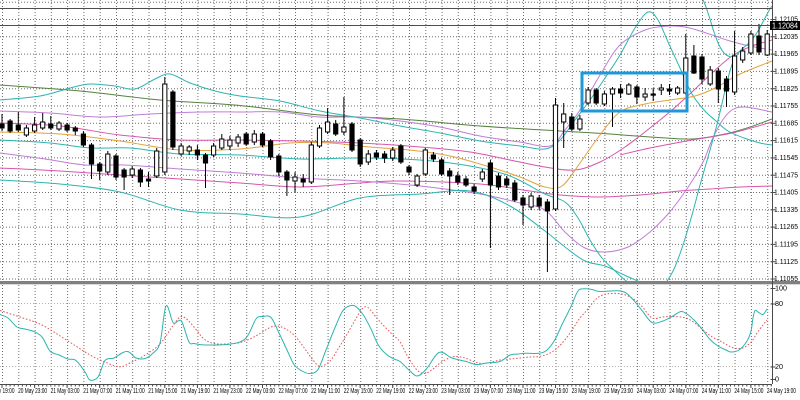 Image resolution: width=800 pixels, height=400 pixels. Describe the element at coordinates (786, 278) in the screenshot. I see `svg-text: 1.11055` at that location.